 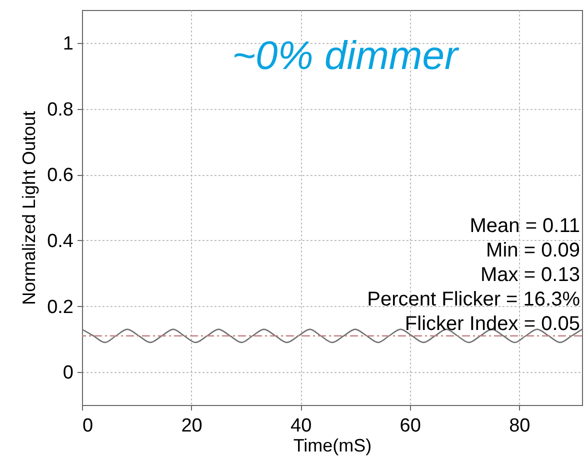 I want to click on y-axis-title: Normalized Light Outout, so click(x=29, y=208).